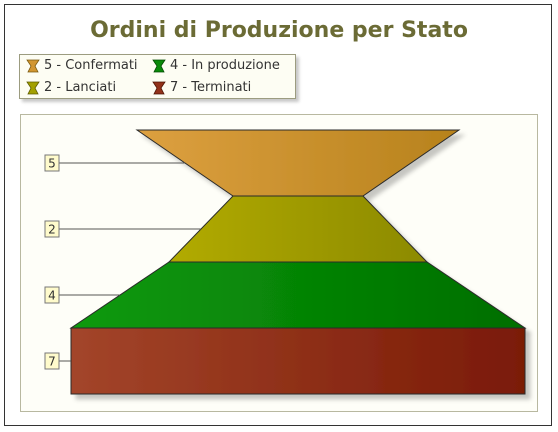 The image size is (558, 432). I want to click on chart-title: Ordini di Produzione per Stato, so click(279, 30).